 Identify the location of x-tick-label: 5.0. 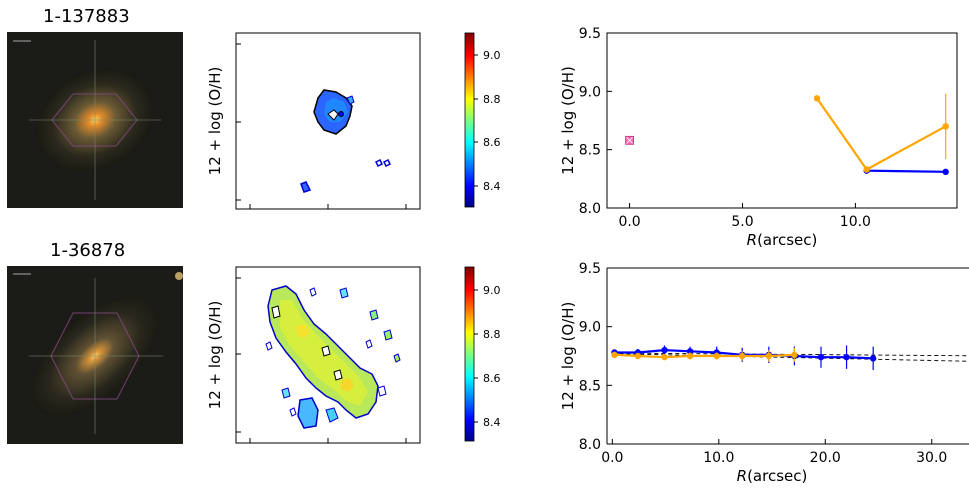
(742, 222).